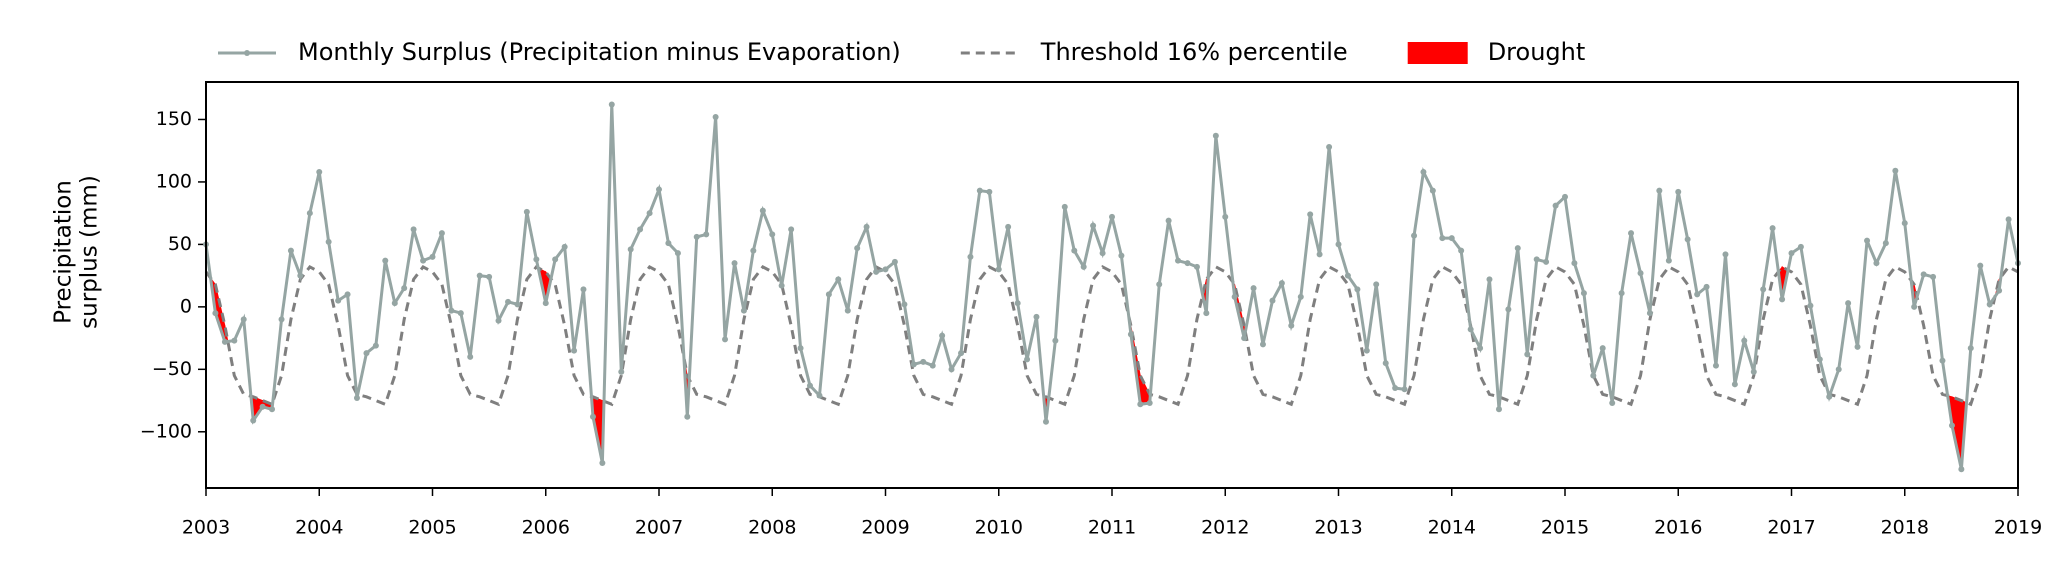 The height and width of the screenshot is (570, 2070). I want to click on x-tick-label: 2004, so click(319, 528).